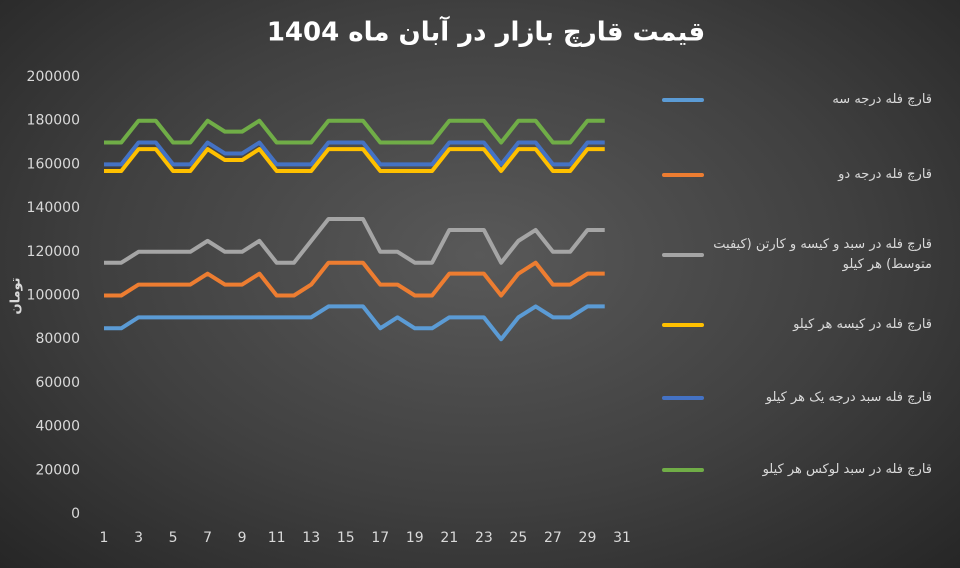 This screenshot has width=960, height=568. What do you see at coordinates (553, 538) in the screenshot?
I see `x-tick-label: 27` at bounding box center [553, 538].